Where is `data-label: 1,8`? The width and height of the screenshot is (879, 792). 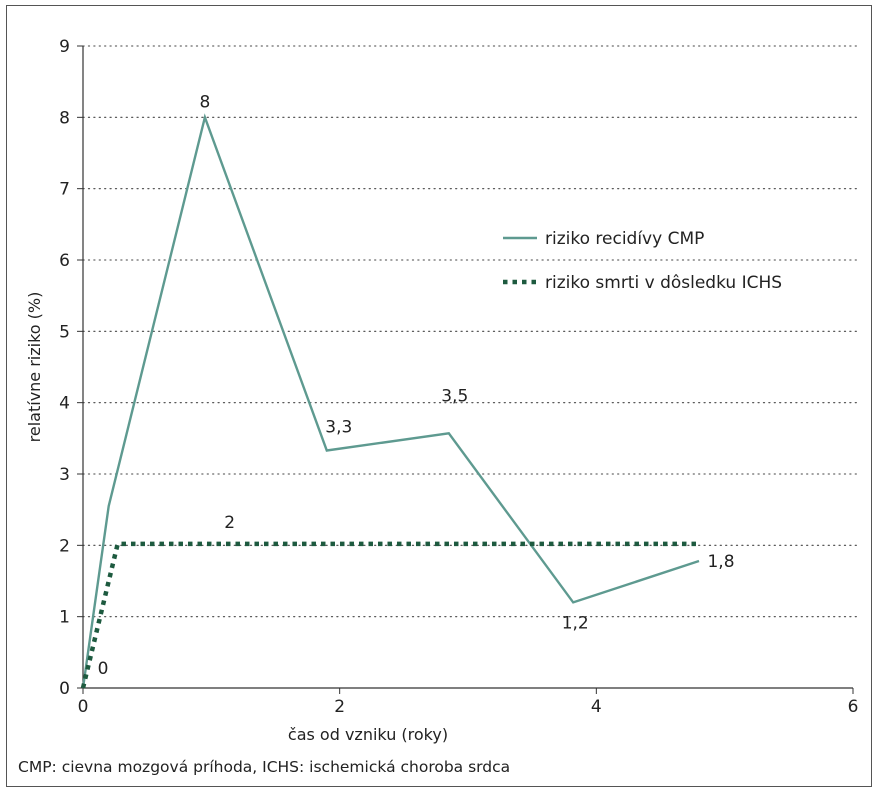
data-label: 1,8 is located at coordinates (720, 562).